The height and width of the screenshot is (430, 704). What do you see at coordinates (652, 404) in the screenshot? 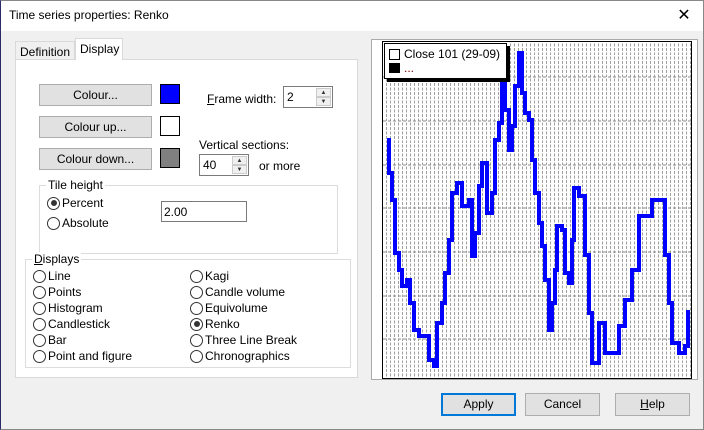
I see `help-button: Help` at bounding box center [652, 404].